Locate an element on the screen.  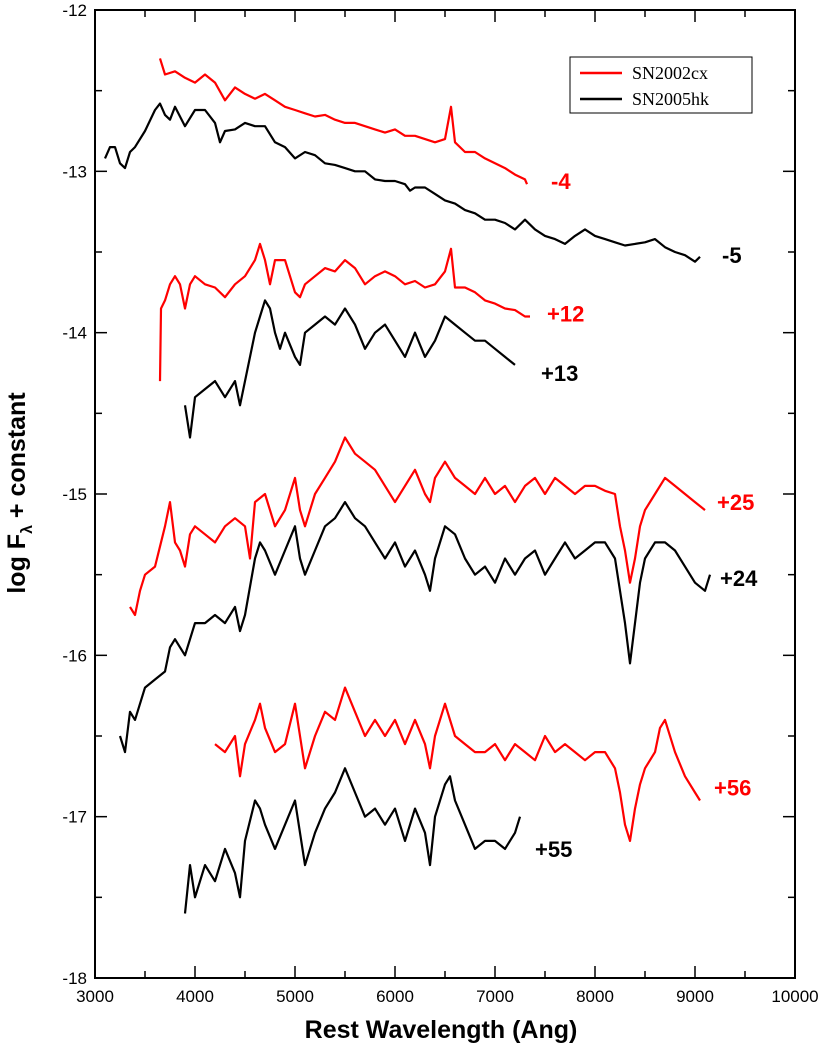
spectrum-sn2002cx-epoch-p25 is located at coordinates (417, 526).